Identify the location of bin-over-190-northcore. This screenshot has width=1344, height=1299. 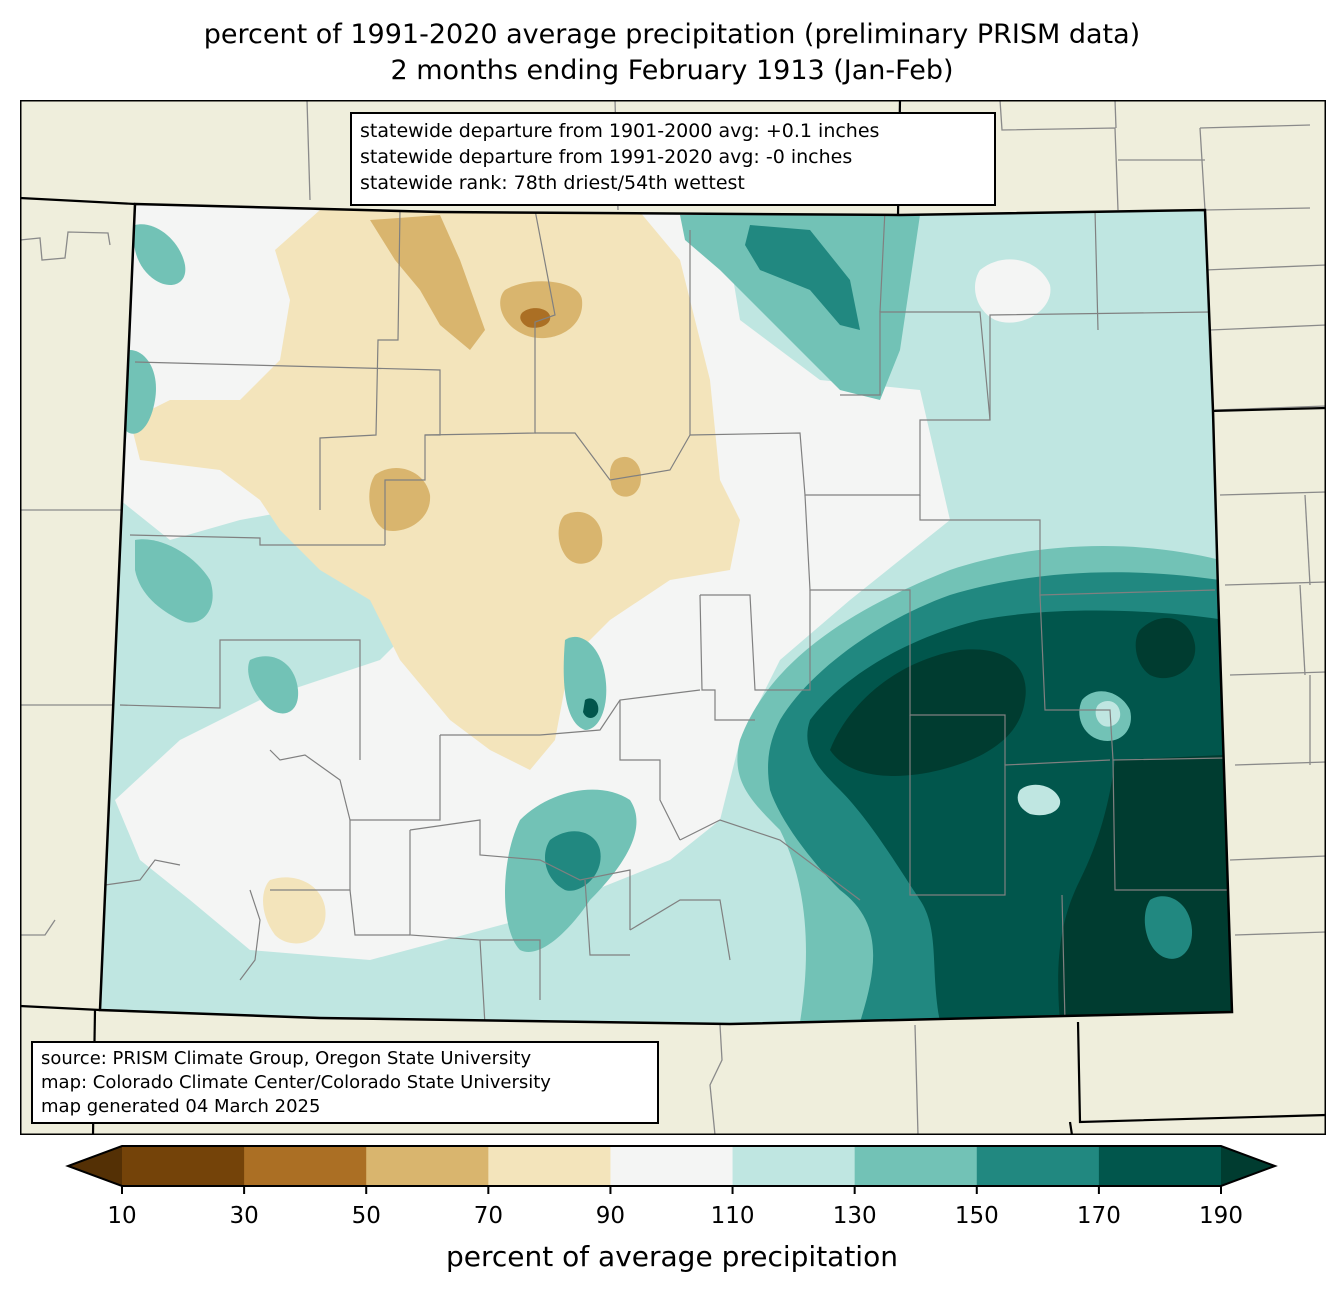
(928, 712).